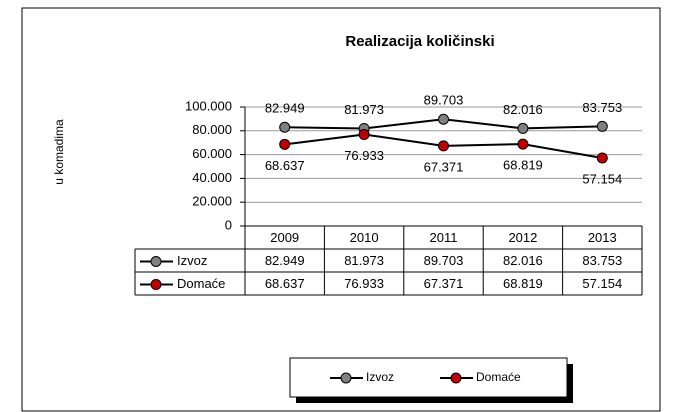  What do you see at coordinates (523, 260) in the screenshot?
I see `table-cell: 82.016` at bounding box center [523, 260].